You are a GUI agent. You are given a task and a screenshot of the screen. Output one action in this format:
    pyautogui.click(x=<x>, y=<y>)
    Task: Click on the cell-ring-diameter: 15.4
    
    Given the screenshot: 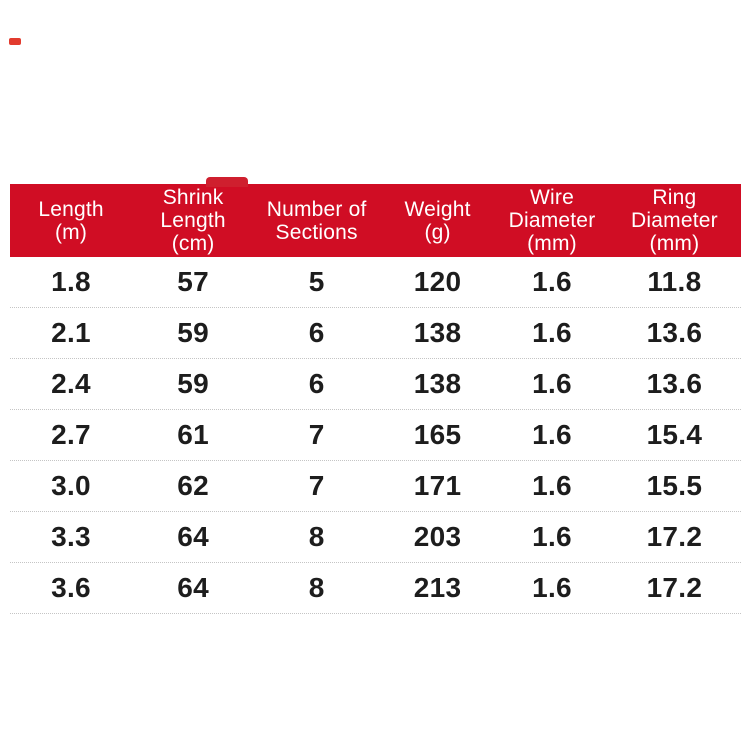 What is the action you would take?
    pyautogui.click(x=674, y=434)
    